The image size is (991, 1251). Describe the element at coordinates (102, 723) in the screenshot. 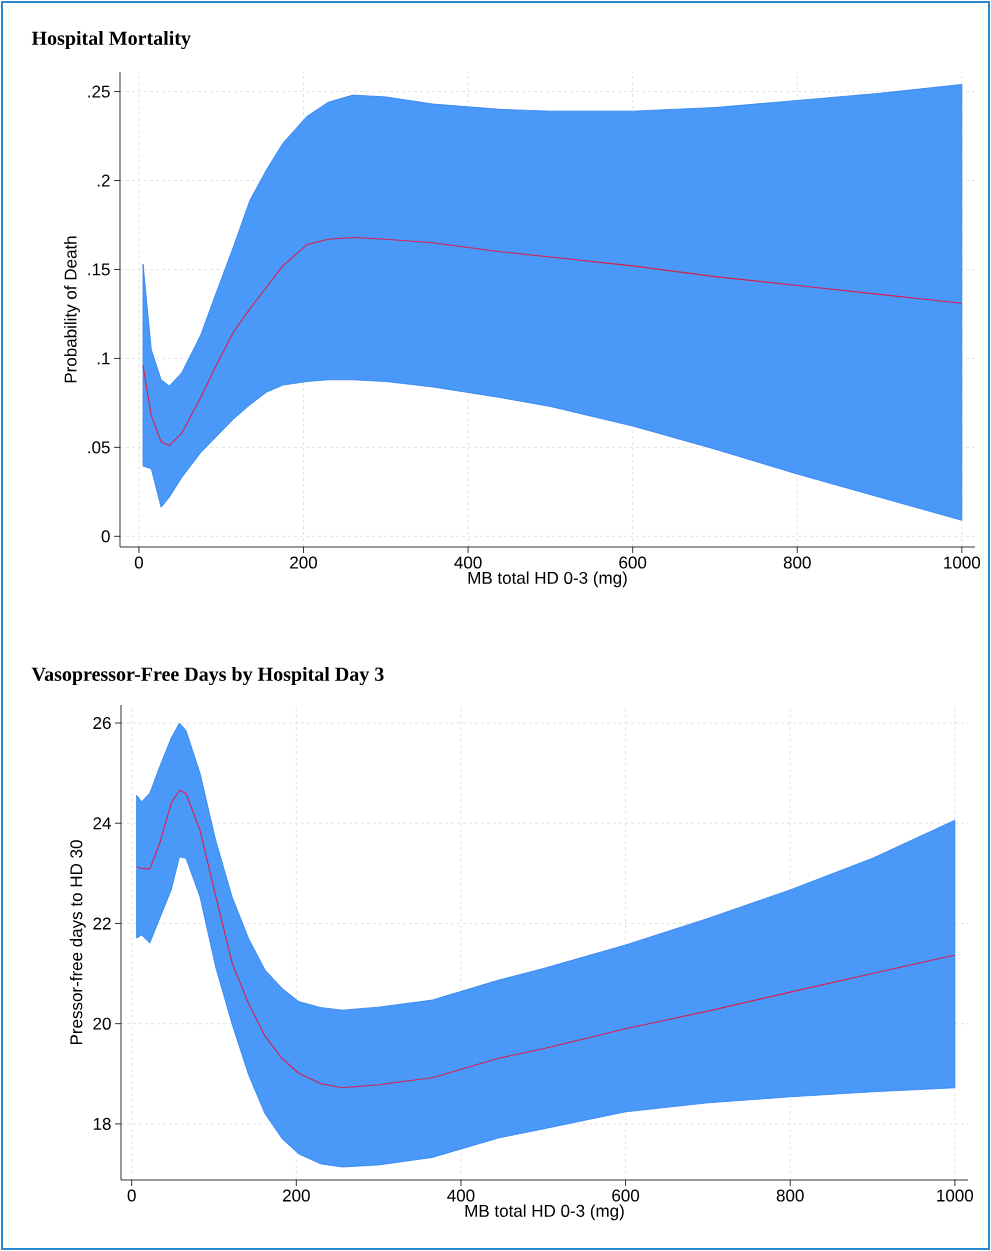

I see `y-tick-label: 26` at that location.